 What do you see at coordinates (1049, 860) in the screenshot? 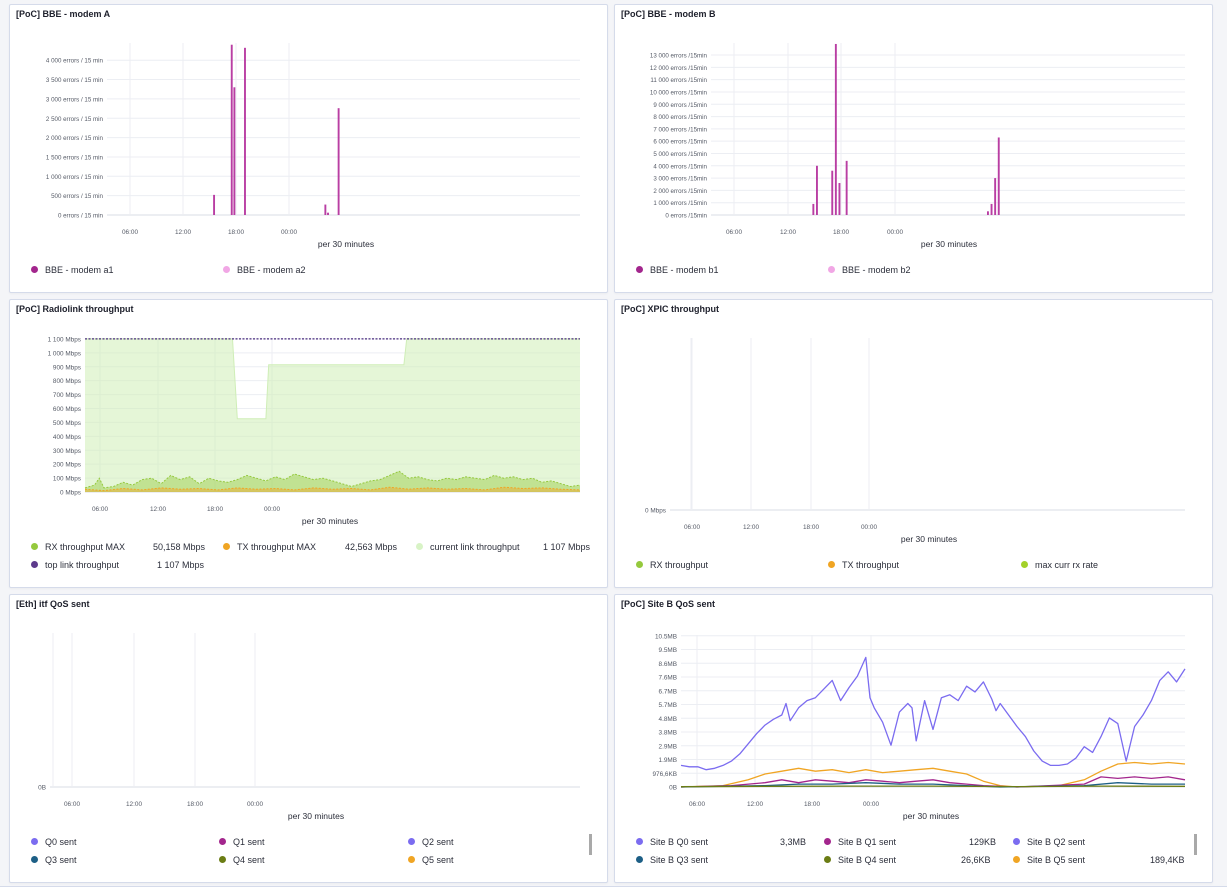
I see `legend-item-site-b-q5-sent: Site B Q5 sent` at bounding box center [1049, 860].